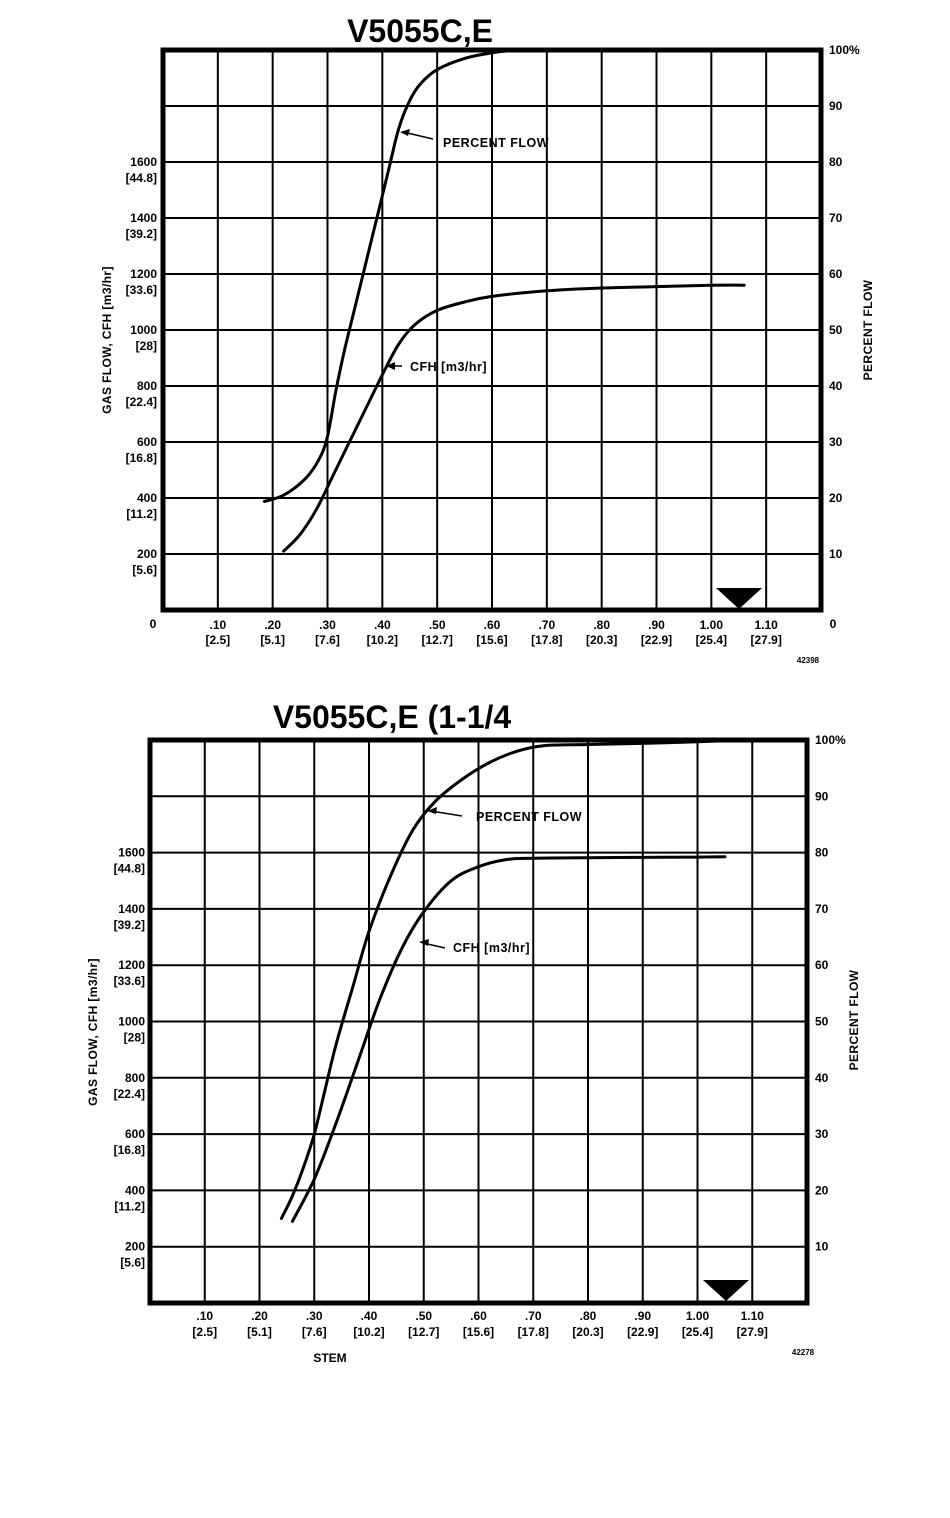 The height and width of the screenshot is (1518, 950). What do you see at coordinates (803, 1352) in the screenshot?
I see `chart-2-figure-number: 42278` at bounding box center [803, 1352].